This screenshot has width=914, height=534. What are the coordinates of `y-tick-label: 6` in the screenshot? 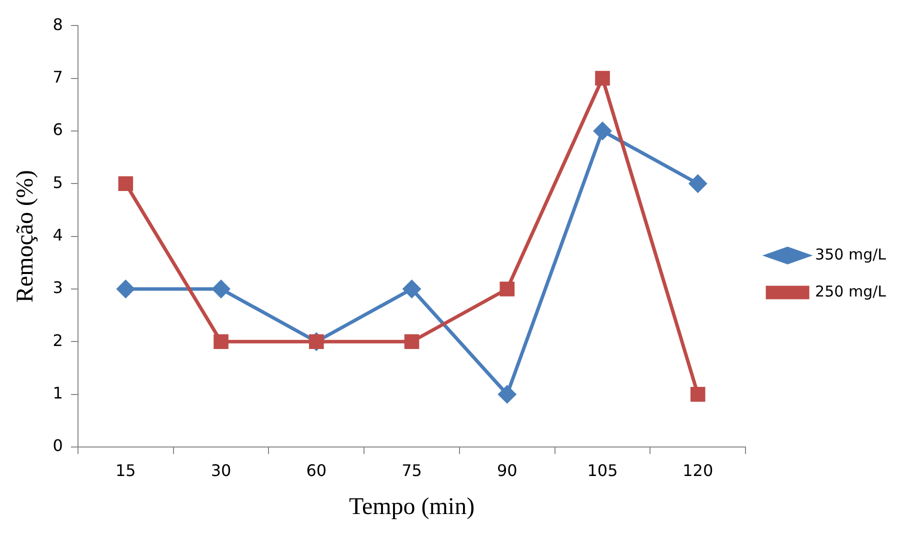 It's located at (57, 130).